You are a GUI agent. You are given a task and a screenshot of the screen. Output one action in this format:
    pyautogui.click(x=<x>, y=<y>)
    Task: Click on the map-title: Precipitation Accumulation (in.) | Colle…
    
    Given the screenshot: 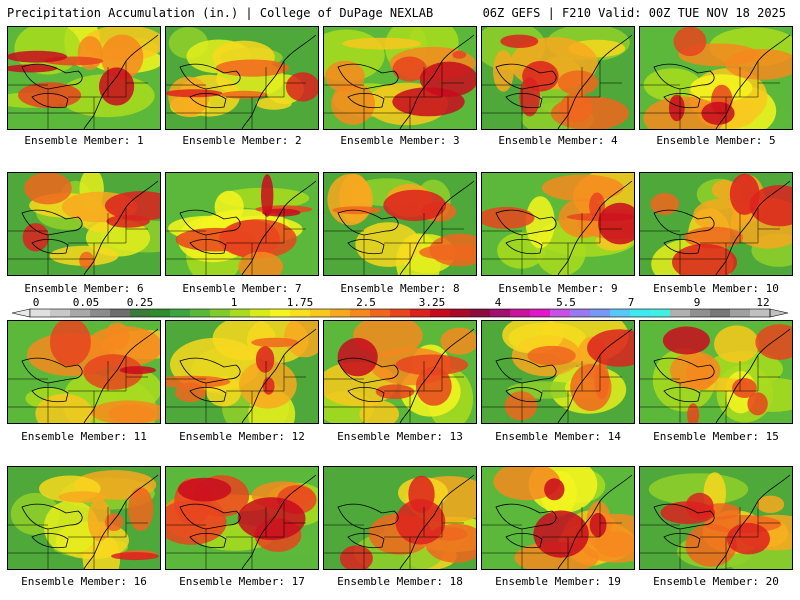 What is the action you would take?
    pyautogui.click(x=220, y=13)
    